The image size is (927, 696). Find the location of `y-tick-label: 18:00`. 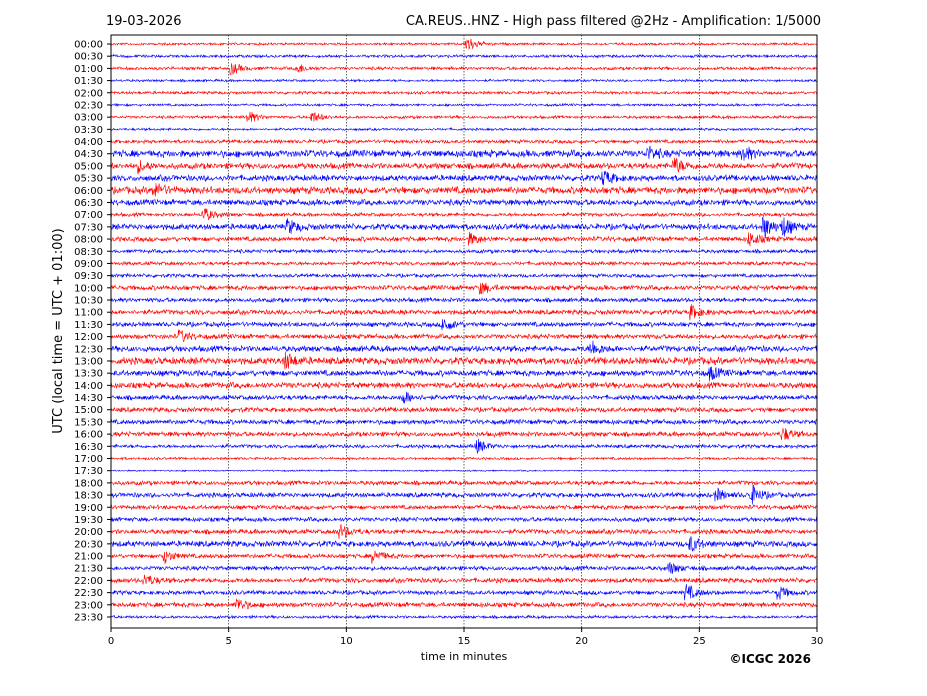

y-tick-label: 18:00 is located at coordinates (88, 483).